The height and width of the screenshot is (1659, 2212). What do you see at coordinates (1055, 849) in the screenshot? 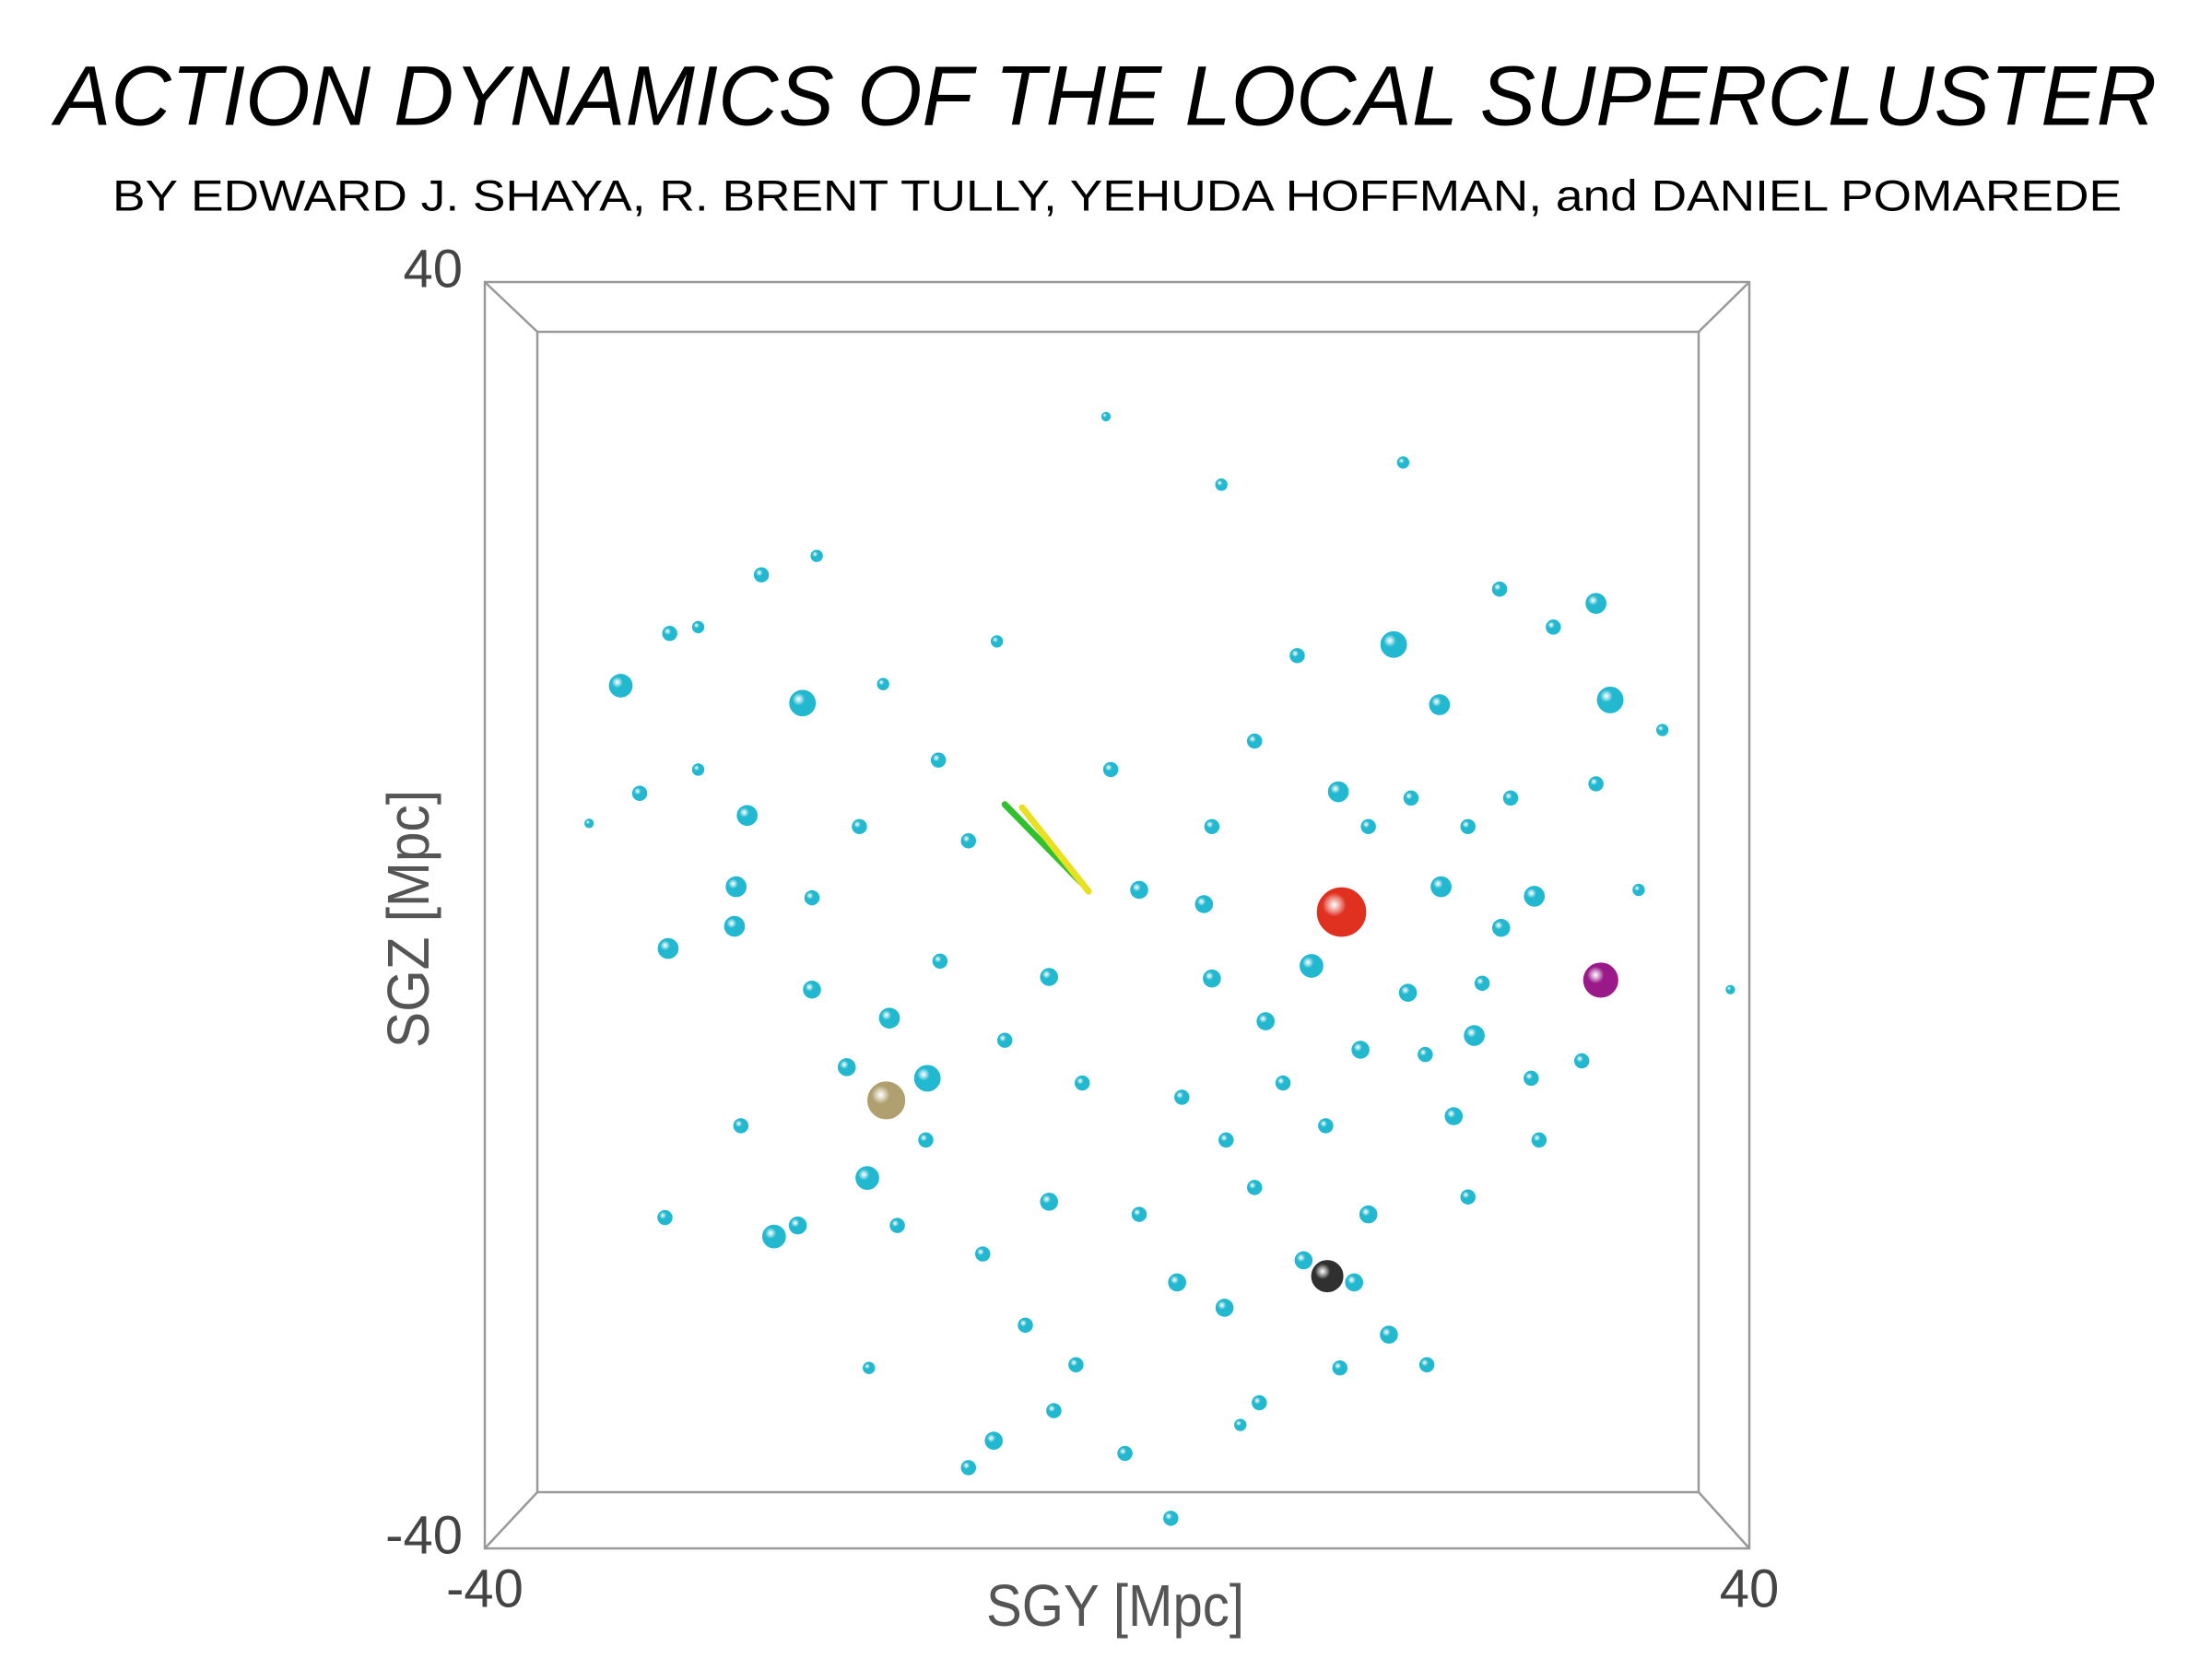
I see `trail-line` at bounding box center [1055, 849].